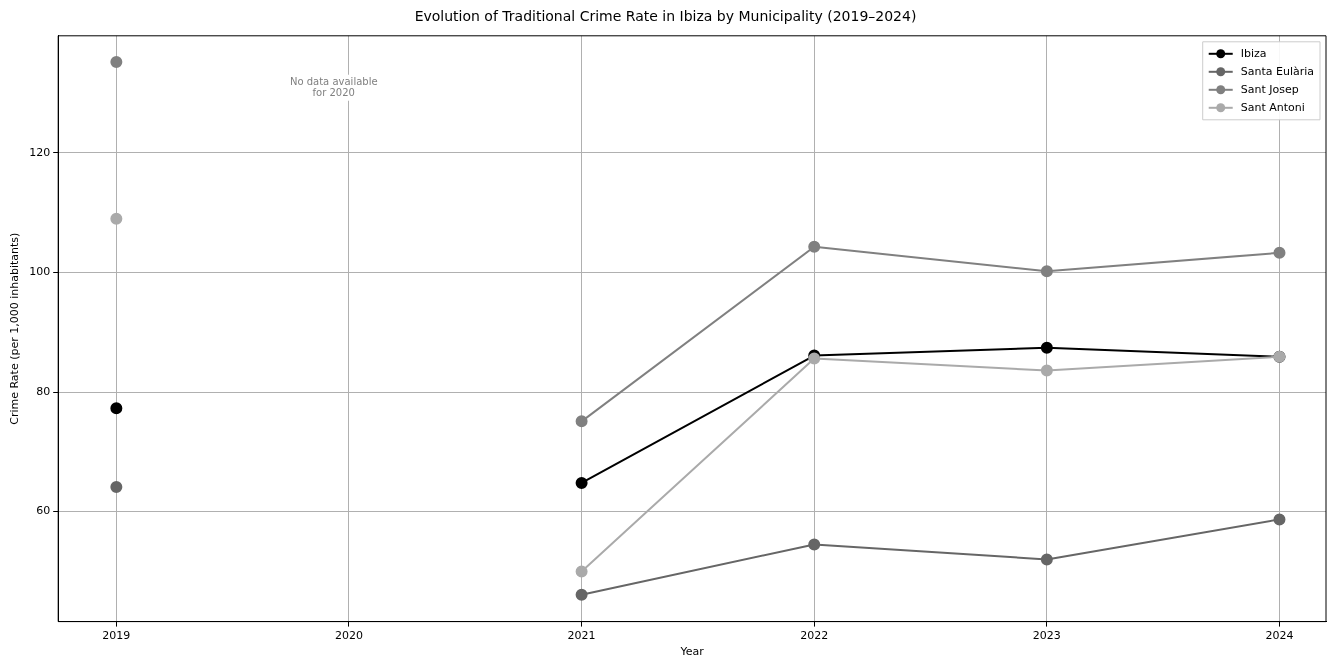 Image resolution: width=1336 pixels, height=665 pixels. I want to click on x-tick-label: 2022, so click(814, 636).